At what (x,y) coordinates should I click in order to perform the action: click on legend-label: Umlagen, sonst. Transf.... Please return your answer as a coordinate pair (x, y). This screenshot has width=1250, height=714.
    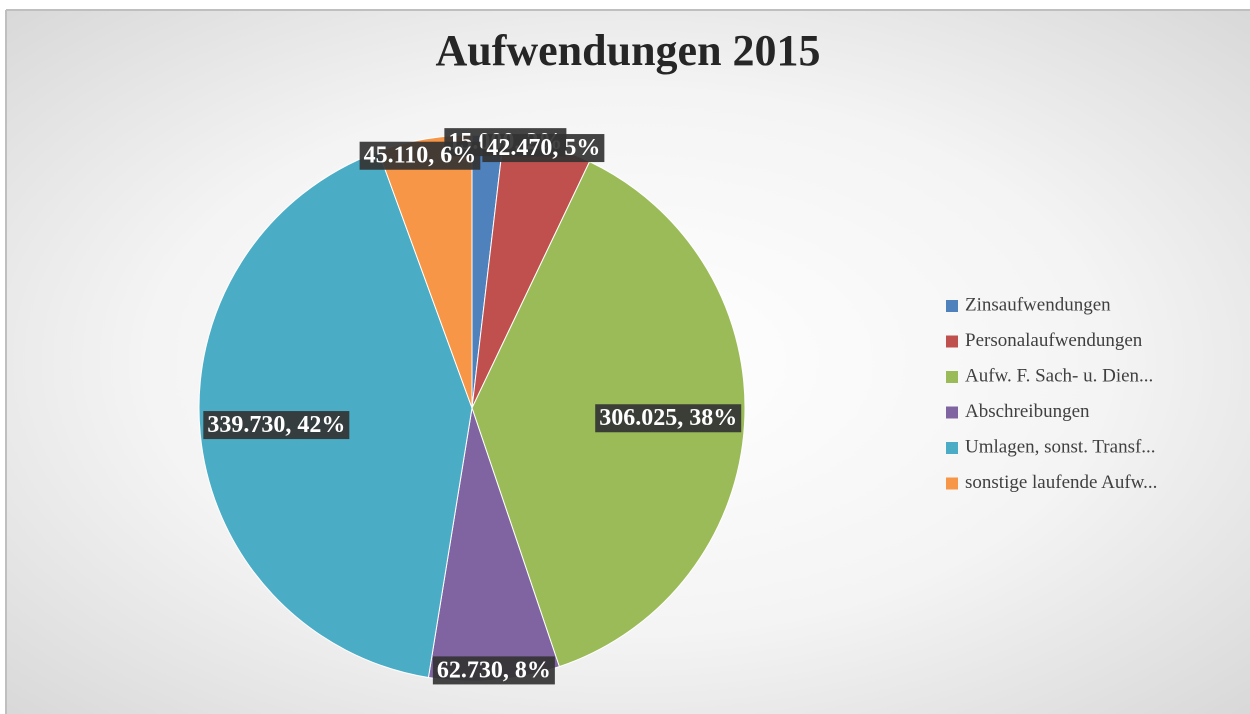
    Looking at the image, I should click on (1060, 446).